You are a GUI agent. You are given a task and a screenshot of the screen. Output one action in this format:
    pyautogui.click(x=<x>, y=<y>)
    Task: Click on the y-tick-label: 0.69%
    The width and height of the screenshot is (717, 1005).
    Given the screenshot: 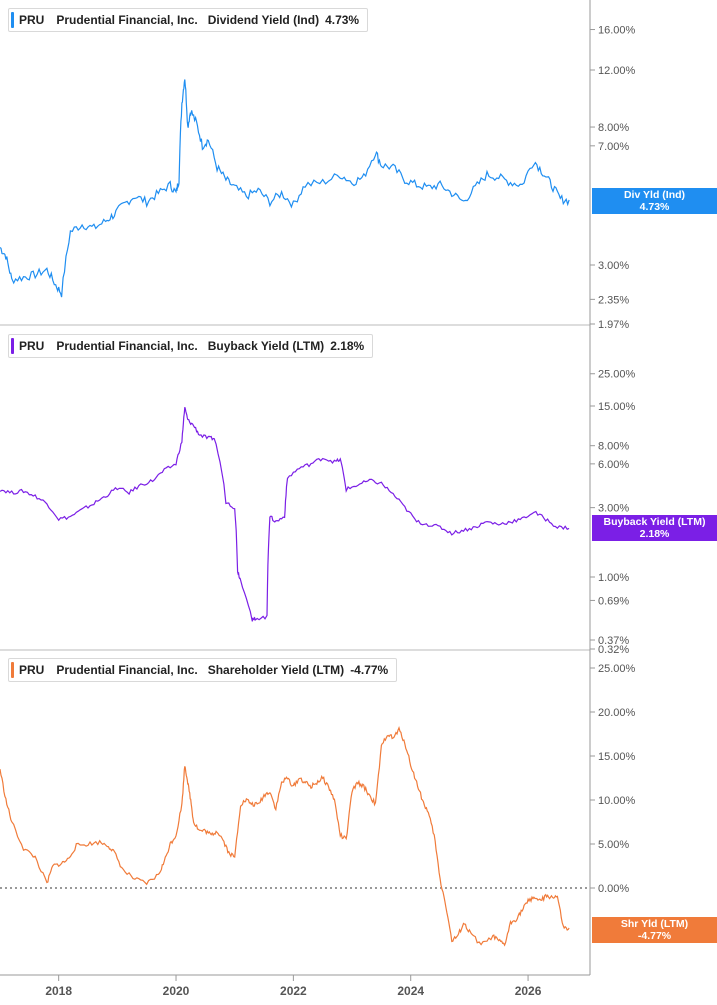 What is the action you would take?
    pyautogui.click(x=613, y=601)
    